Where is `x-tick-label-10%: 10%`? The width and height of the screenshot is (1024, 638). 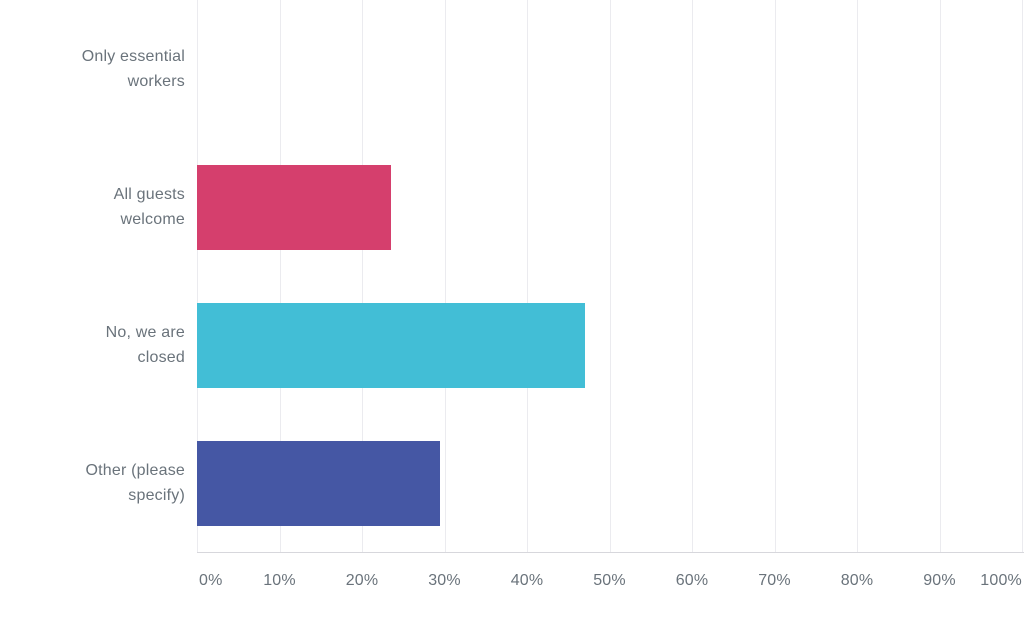 x-tick-label-10%: 10% is located at coordinates (279, 580).